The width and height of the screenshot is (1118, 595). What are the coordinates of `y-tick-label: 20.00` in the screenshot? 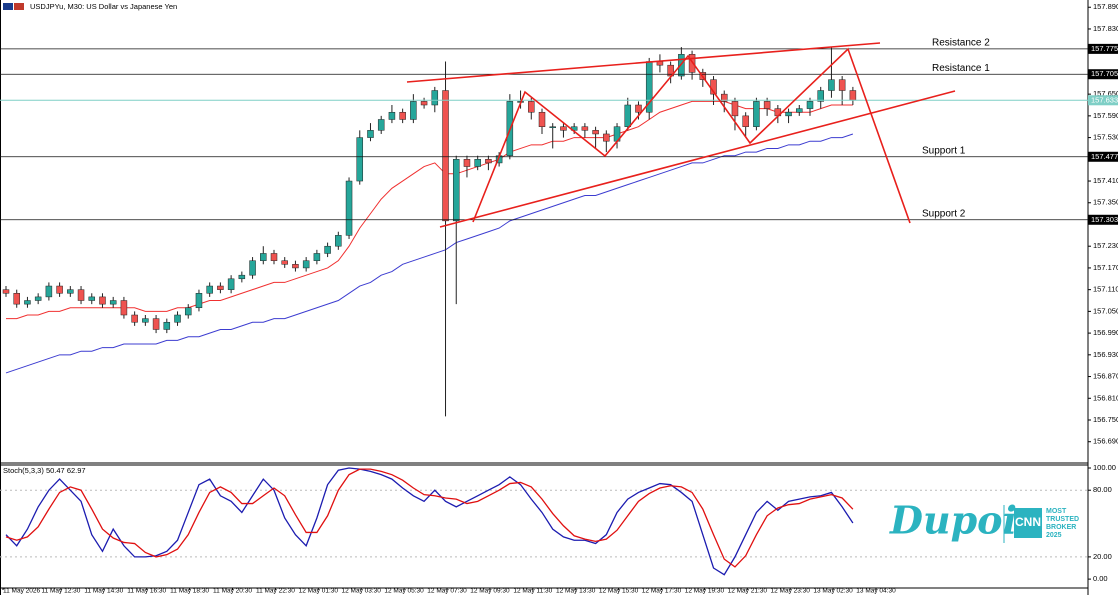 It's located at (1102, 556).